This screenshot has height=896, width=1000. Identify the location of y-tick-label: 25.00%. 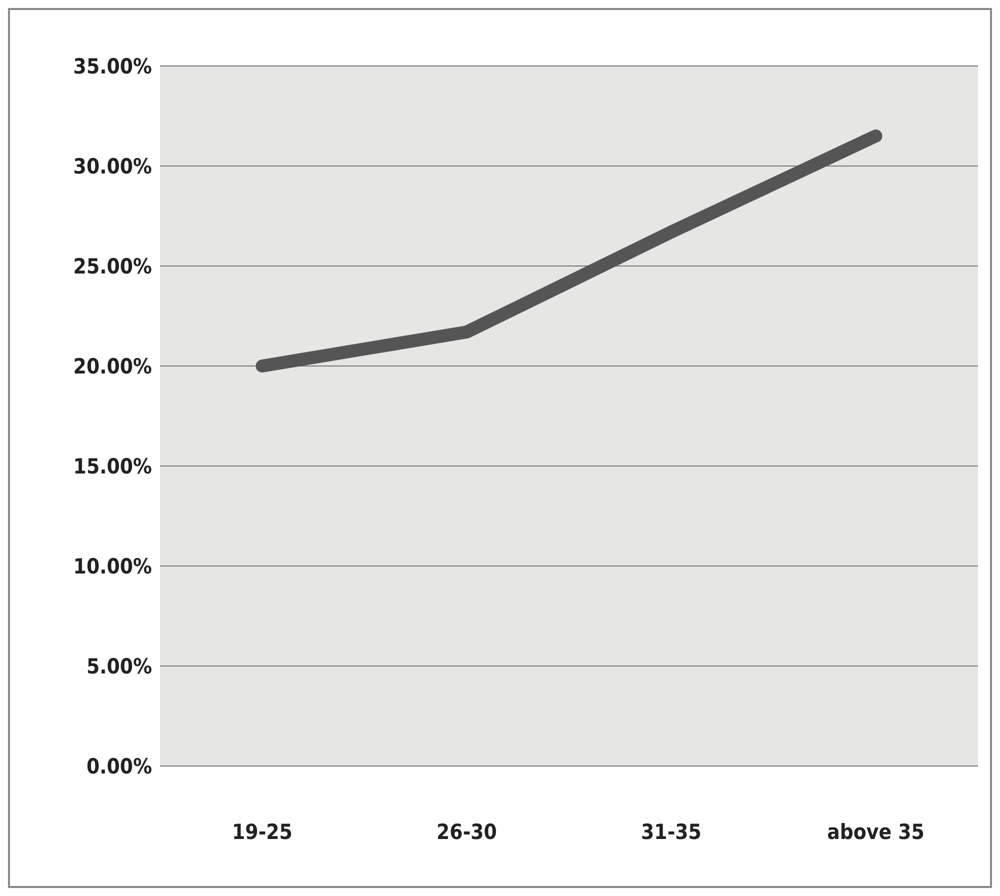
(112, 266).